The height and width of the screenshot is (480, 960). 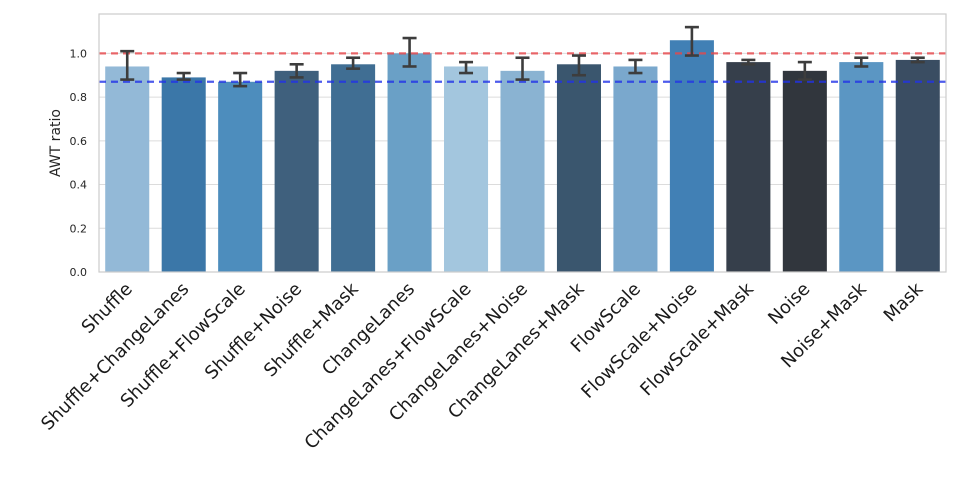 What do you see at coordinates (296, 171) in the screenshot?
I see `bar-shuffle-noise` at bounding box center [296, 171].